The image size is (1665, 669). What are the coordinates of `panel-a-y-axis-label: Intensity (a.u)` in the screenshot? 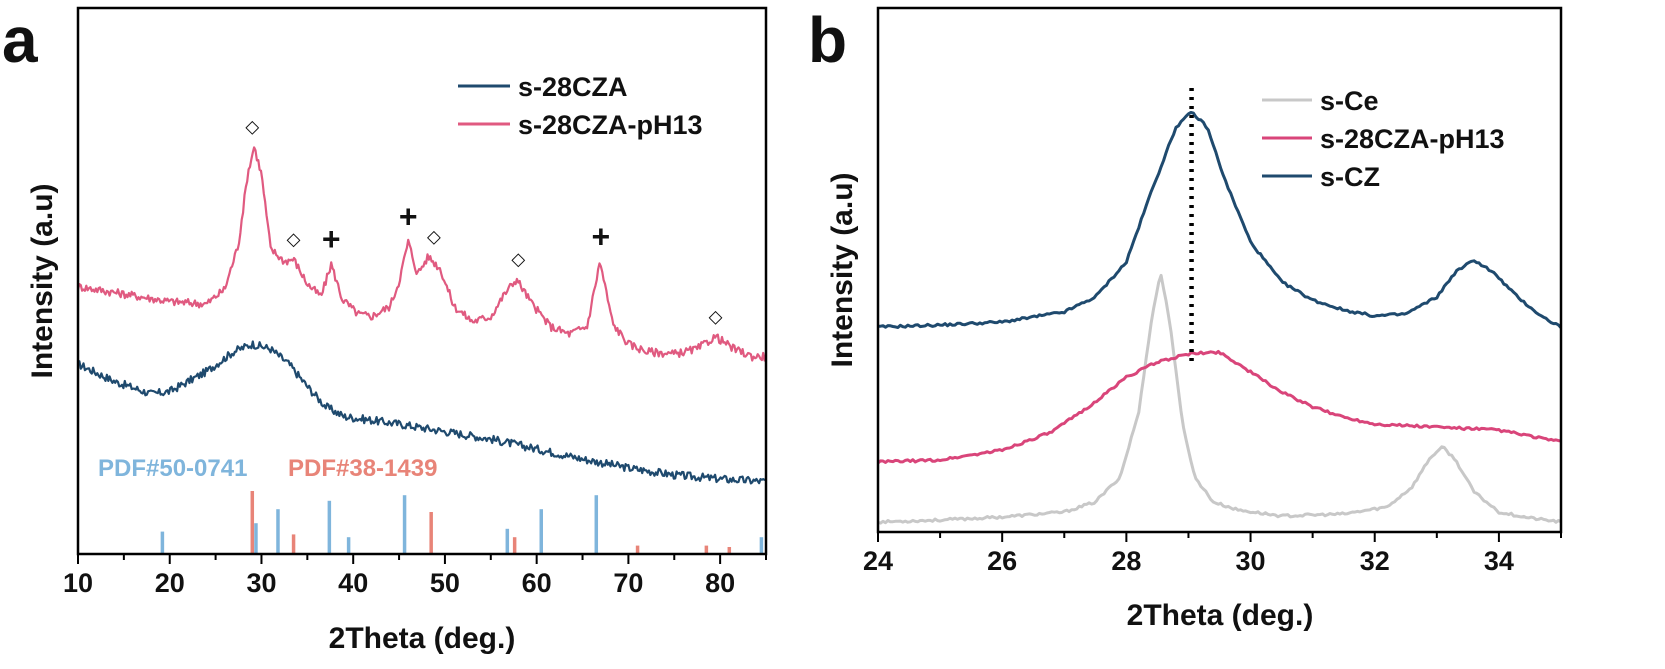 It's located at (42, 280).